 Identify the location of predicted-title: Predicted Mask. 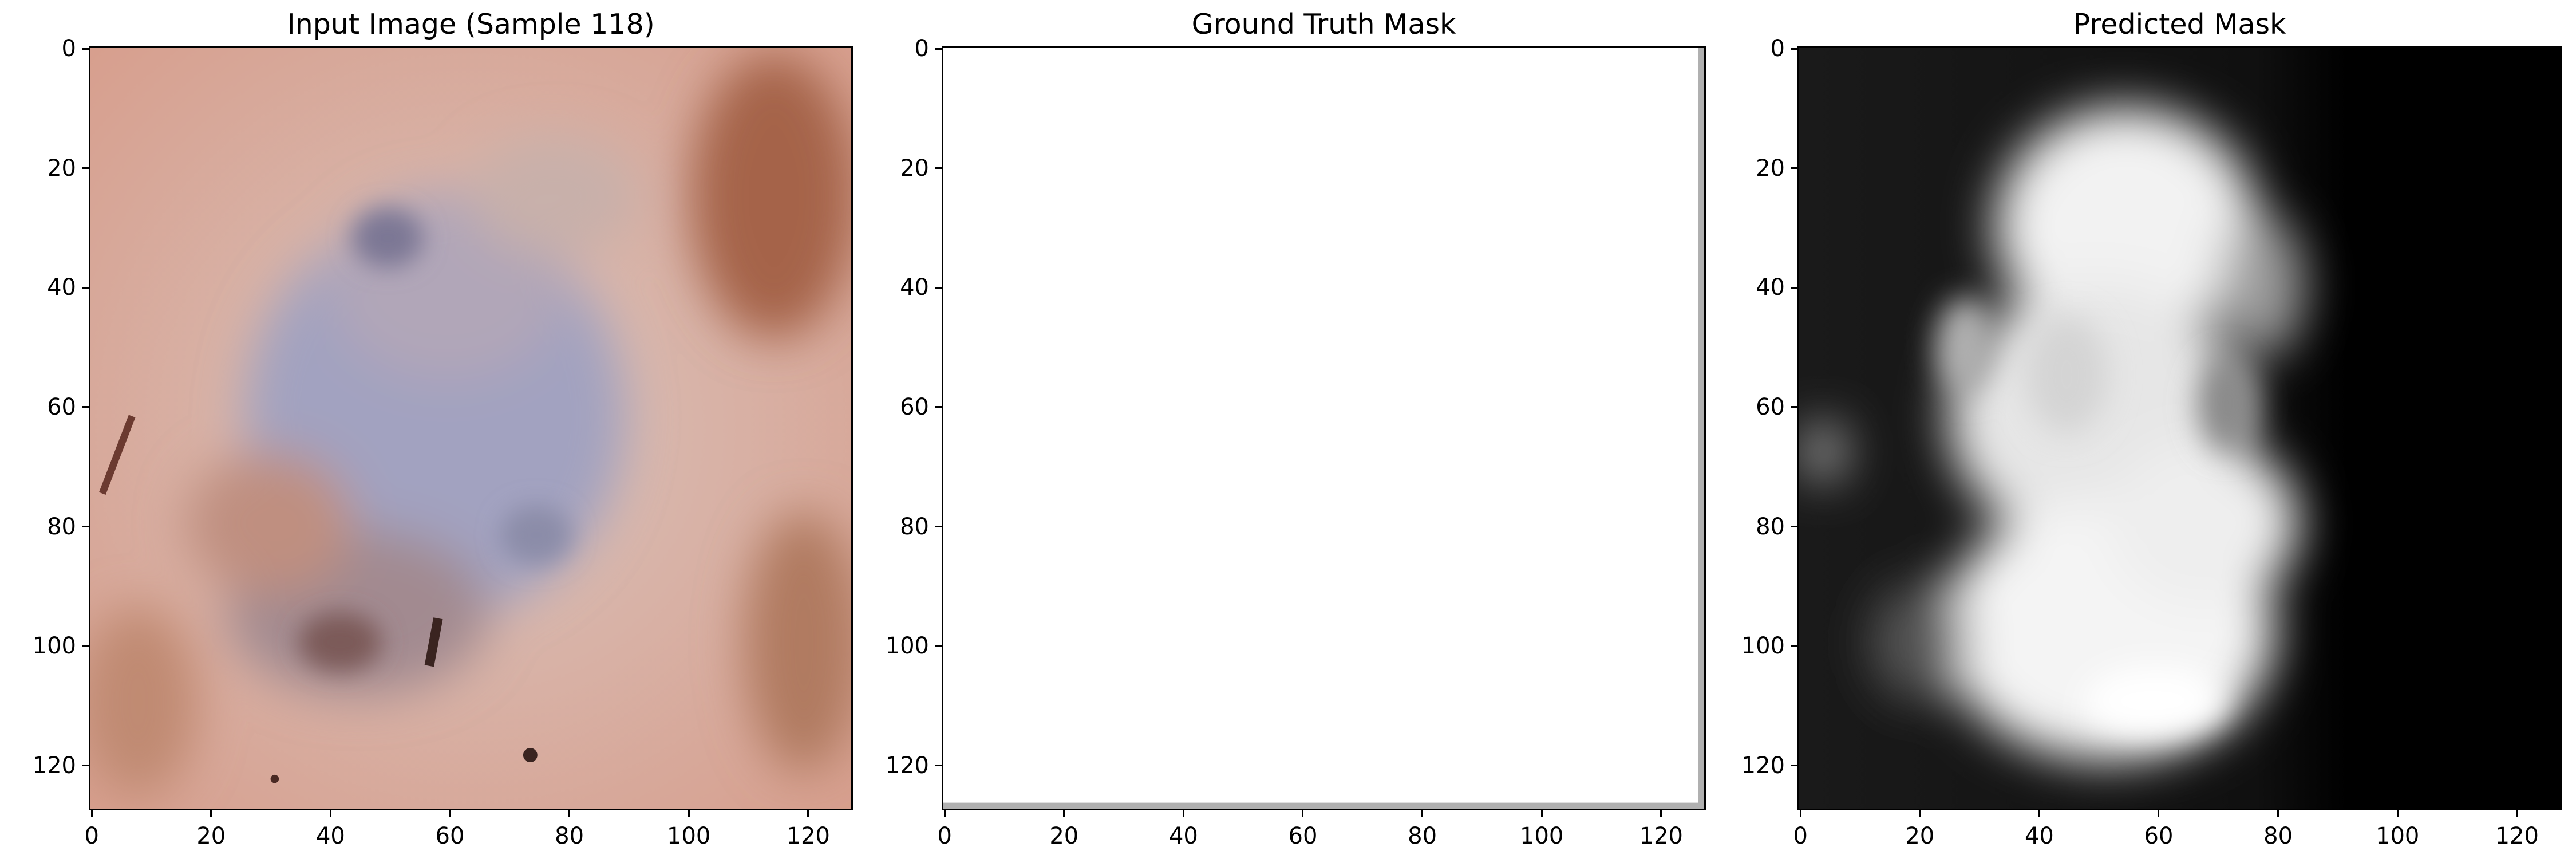
(2179, 24).